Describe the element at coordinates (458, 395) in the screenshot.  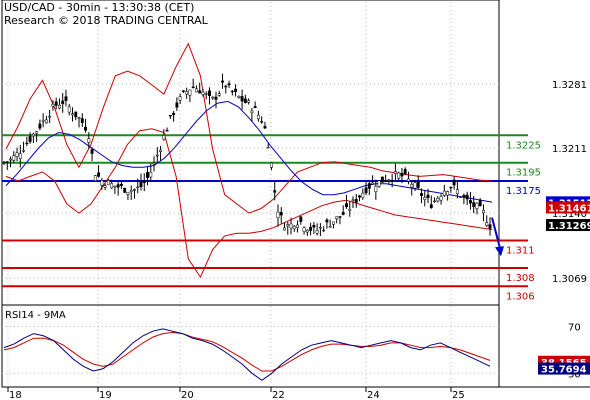
I see `x-tick-label: 25` at that location.